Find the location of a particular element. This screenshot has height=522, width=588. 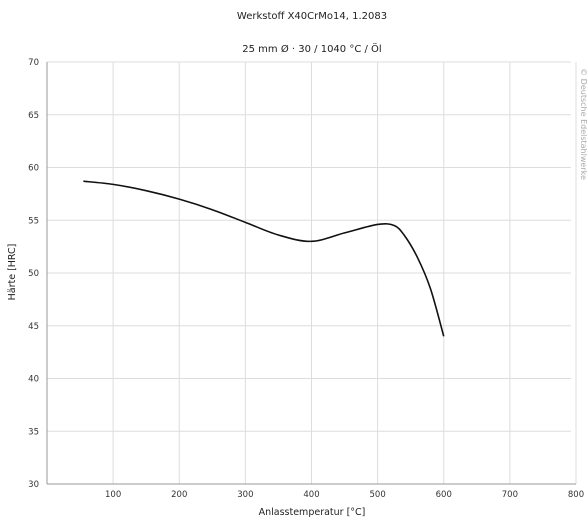

x-tick-label: 100 is located at coordinates (113, 495).